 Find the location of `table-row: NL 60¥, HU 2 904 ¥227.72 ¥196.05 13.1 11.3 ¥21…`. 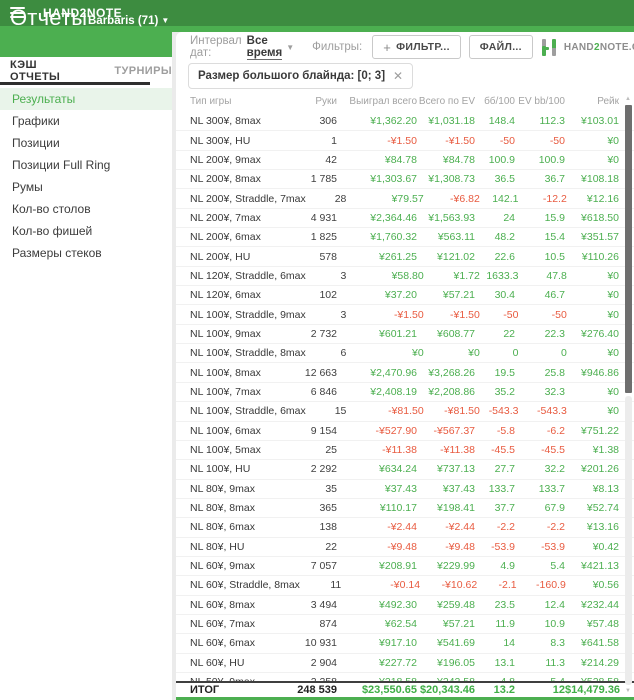

table-row: NL 60¥, HU 2 904 ¥227.72 ¥196.05 13.1 11.3 ¥21… is located at coordinates (405, 663).